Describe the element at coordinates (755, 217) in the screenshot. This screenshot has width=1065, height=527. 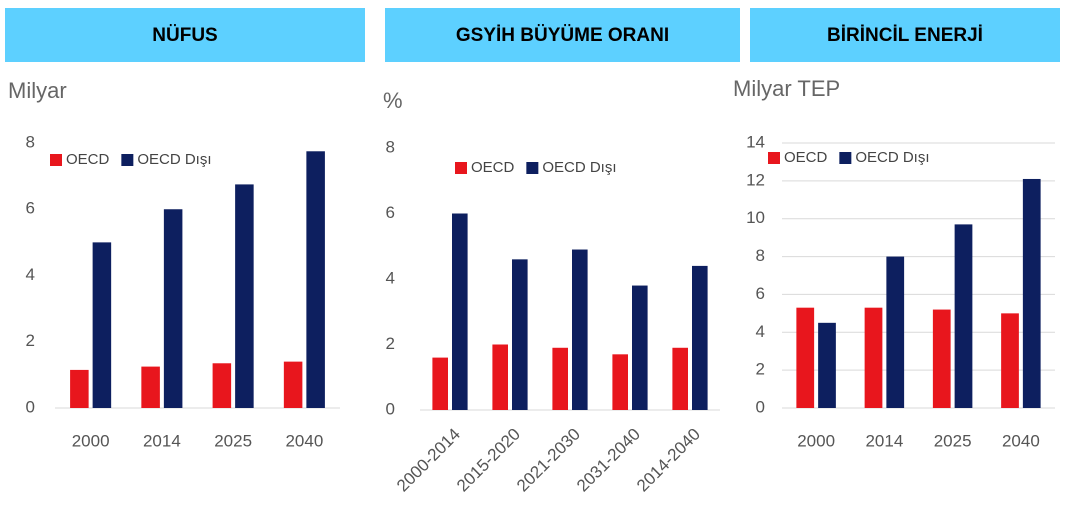
I see `y-tick-label: 10` at that location.